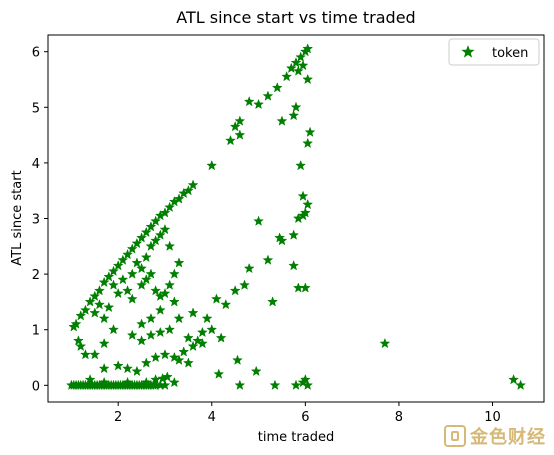 The height and width of the screenshot is (455, 554). I want to click on x-axis: 2 4 6 8 10, so click(307, 413).